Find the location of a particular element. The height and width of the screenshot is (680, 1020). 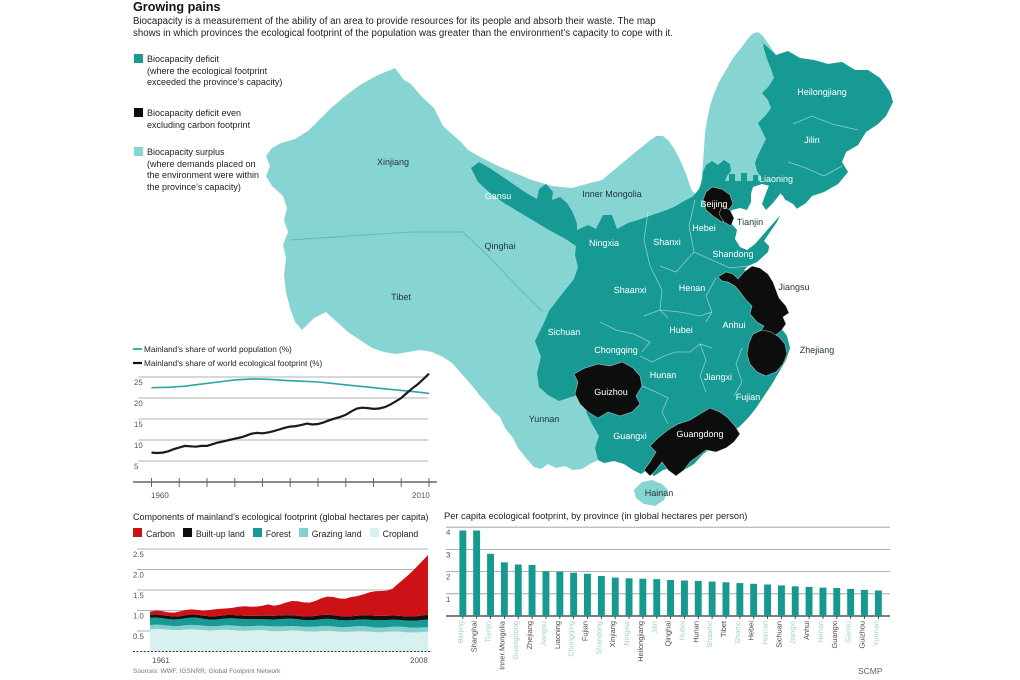

svg-text: 2008 is located at coordinates (419, 660).